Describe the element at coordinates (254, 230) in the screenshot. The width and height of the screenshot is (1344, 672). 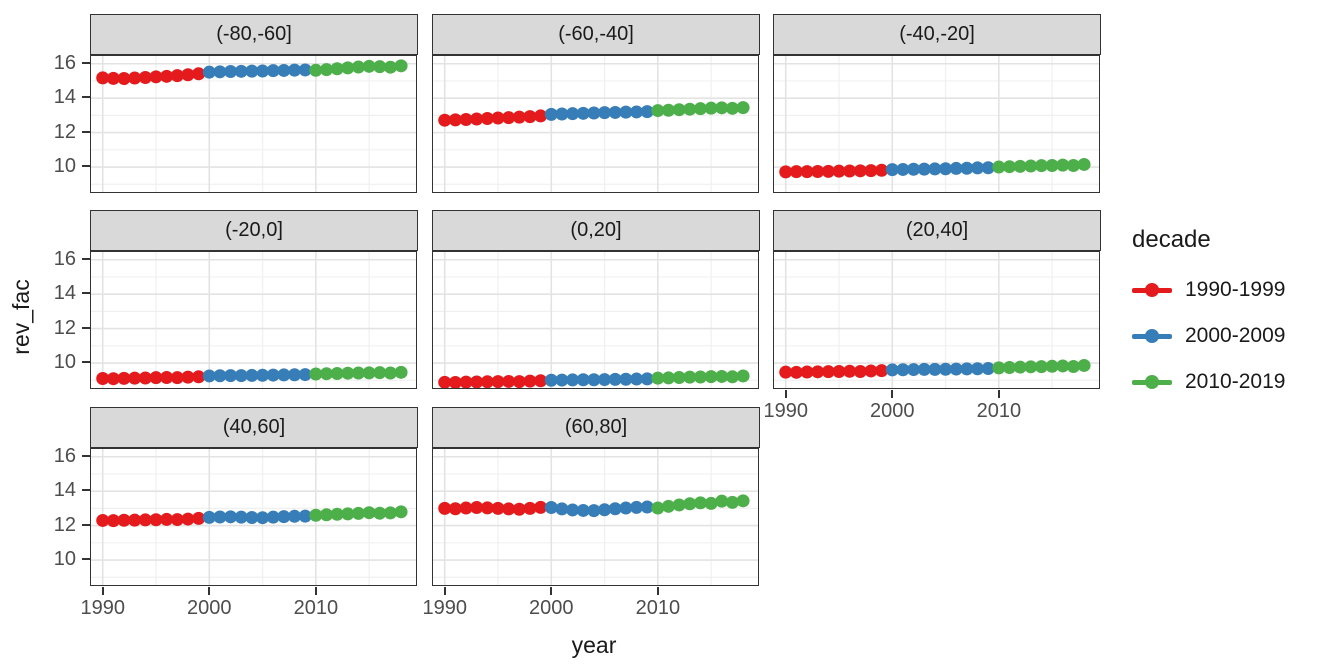
I see `facet-strip: (-20,0]` at that location.